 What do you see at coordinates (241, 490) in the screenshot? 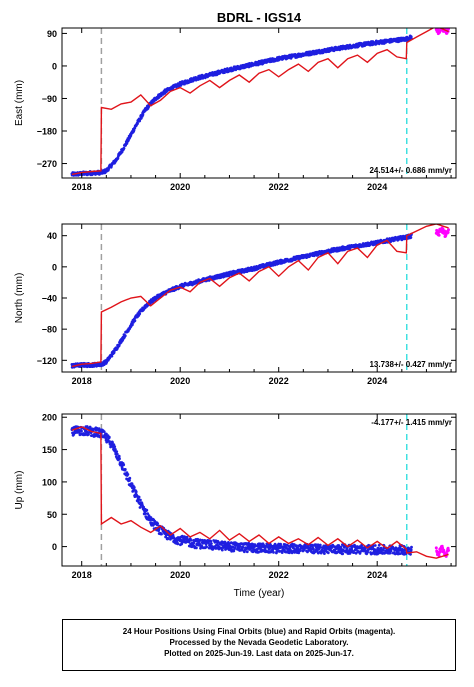
I see `final-orbit-series` at bounding box center [241, 490].